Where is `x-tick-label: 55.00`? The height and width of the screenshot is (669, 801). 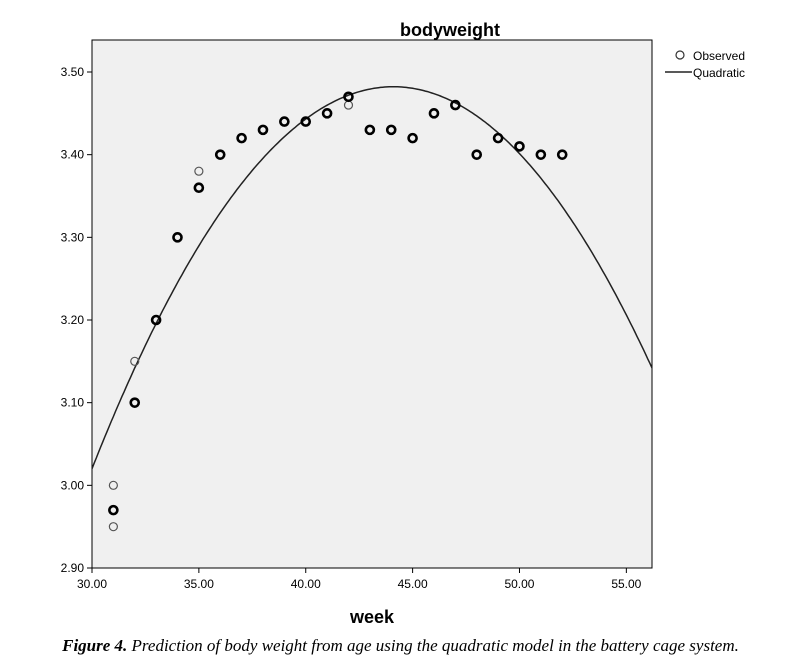 x-tick-label: 55.00 is located at coordinates (626, 584).